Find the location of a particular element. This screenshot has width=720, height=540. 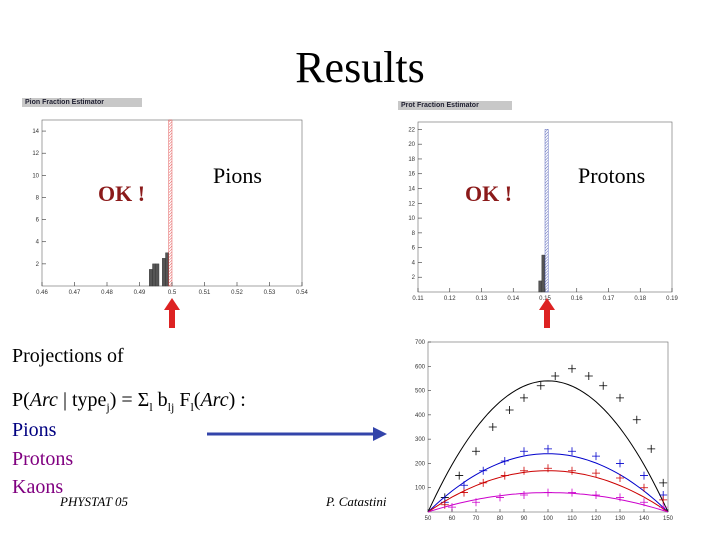

projections-text: Projections of is located at coordinates (68, 356).